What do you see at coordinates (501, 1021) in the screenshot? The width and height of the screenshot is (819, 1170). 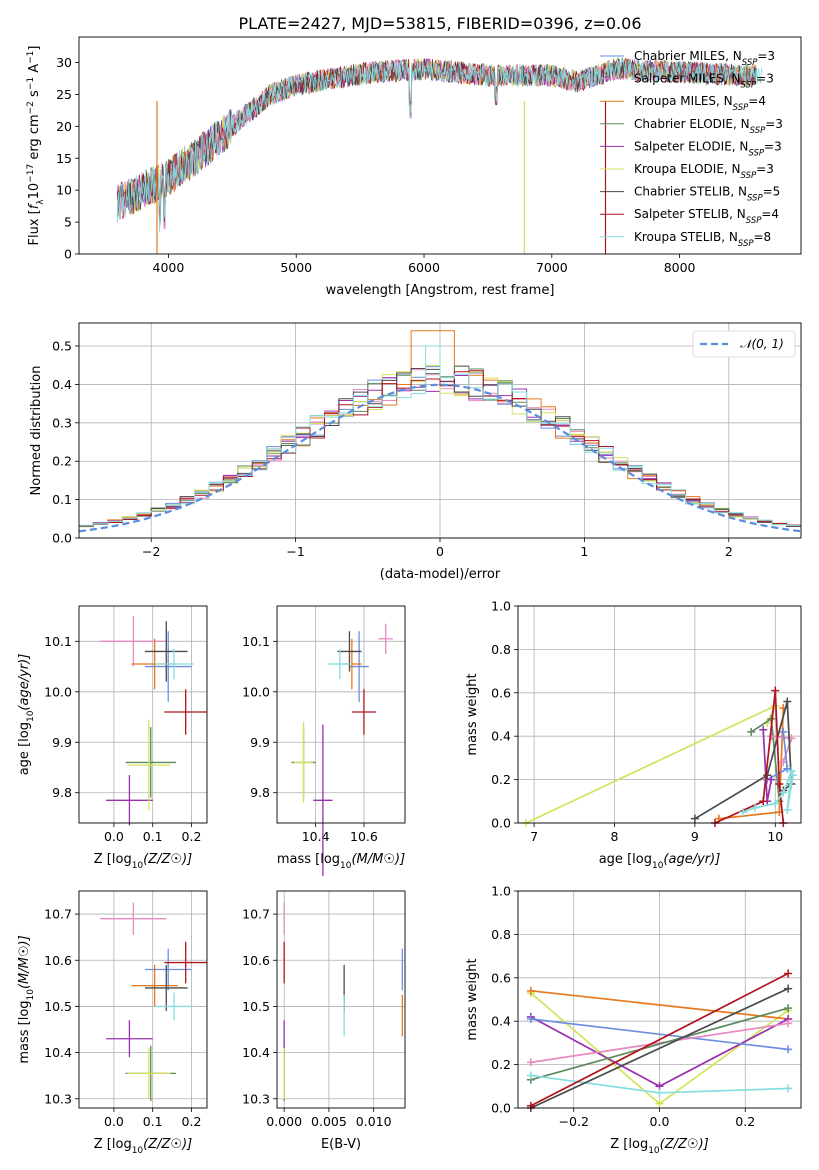 I see `y-tick-label: 0.4` at bounding box center [501, 1021].